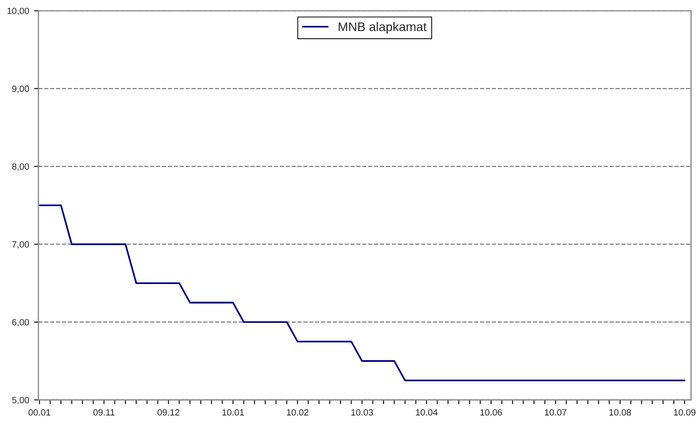  Describe the element at coordinates (297, 412) in the screenshot. I see `x-tick-label: 10.02` at that location.